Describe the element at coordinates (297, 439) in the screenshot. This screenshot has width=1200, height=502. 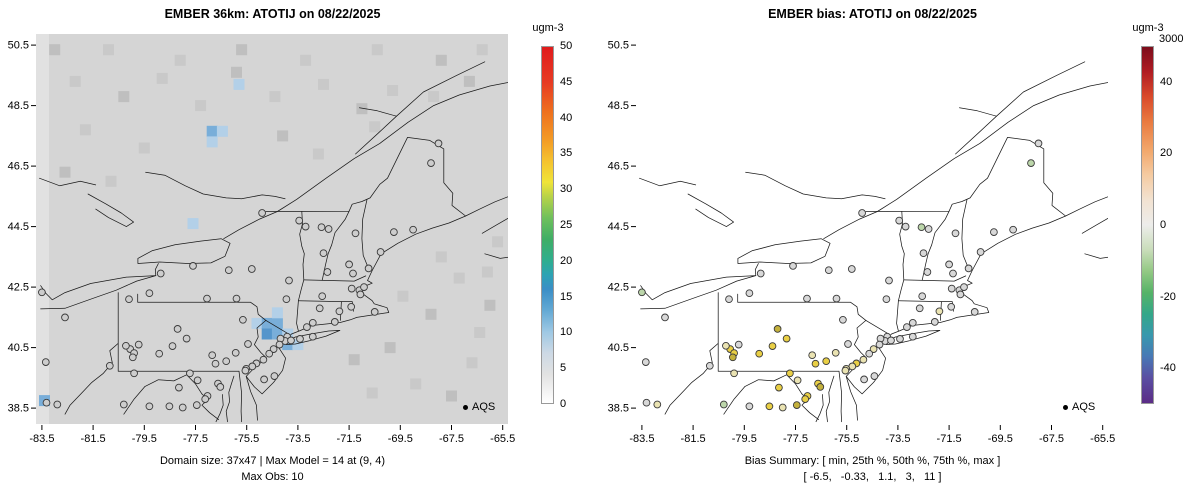
I see `x-tick-label: -73.5` at that location.